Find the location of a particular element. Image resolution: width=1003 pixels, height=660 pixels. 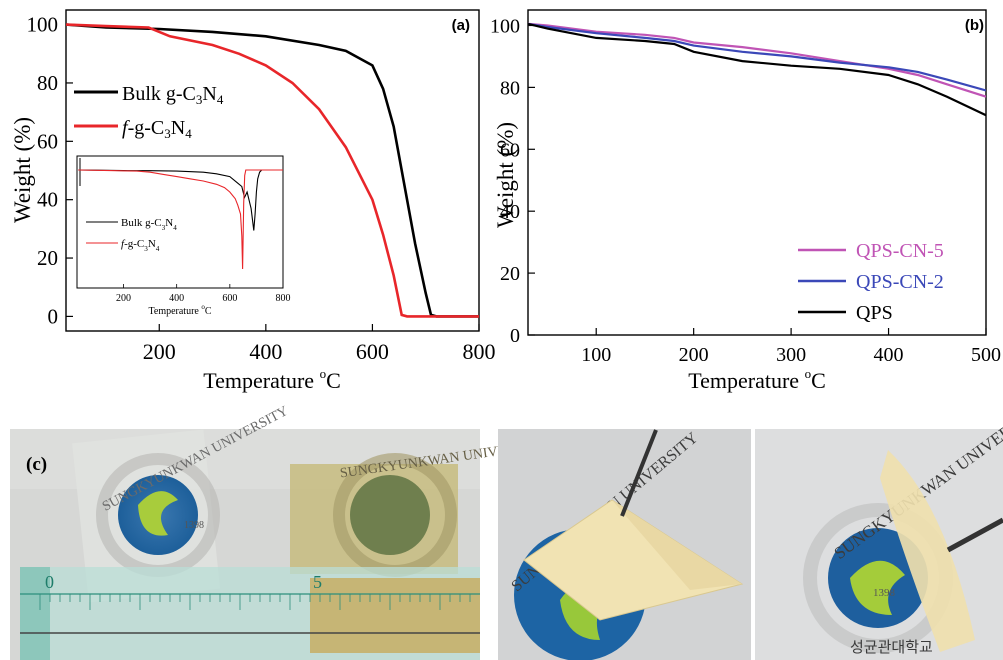

panel-a-ytick-label: 0 is located at coordinates (53, 316).